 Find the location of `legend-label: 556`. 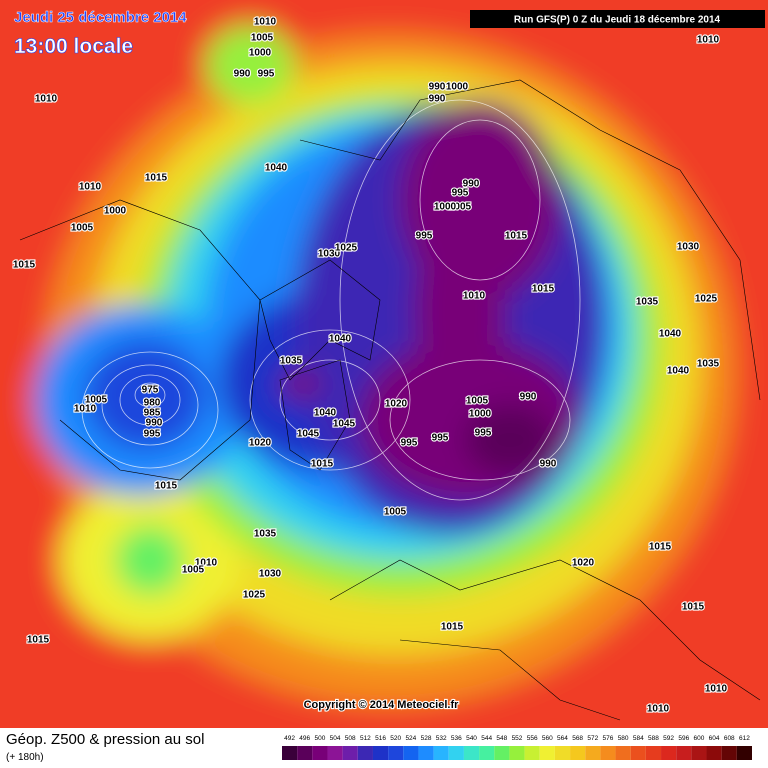

legend-label: 556 is located at coordinates (532, 738).